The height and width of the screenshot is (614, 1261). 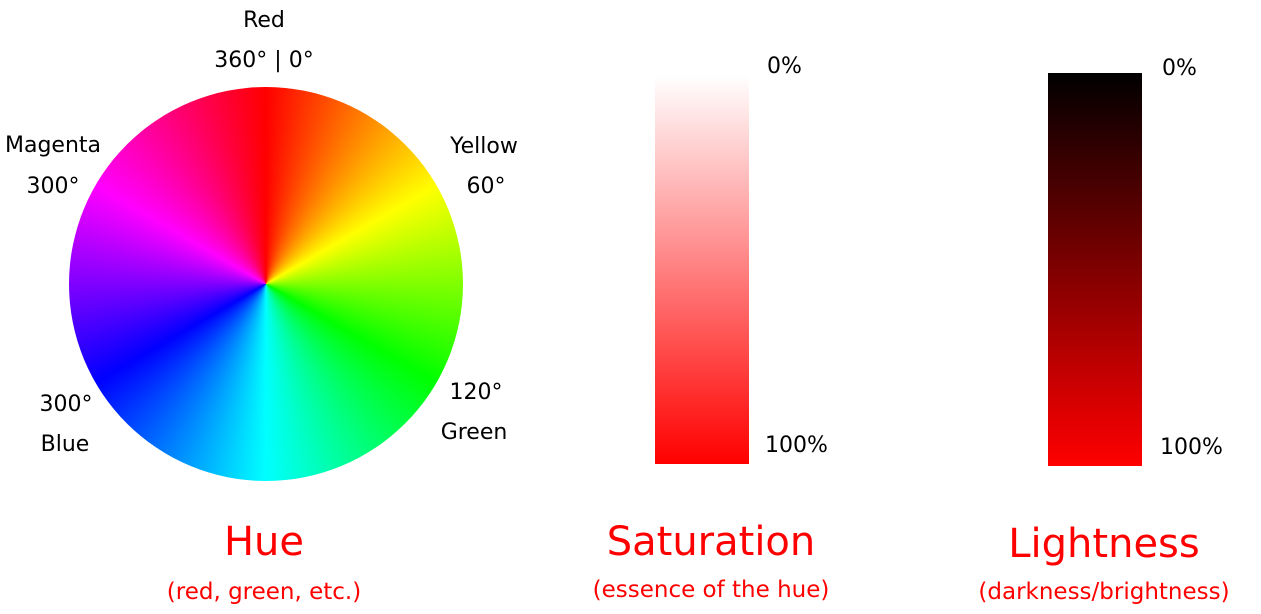 What do you see at coordinates (711, 590) in the screenshot?
I see `saturation-subtitle: (essence of the hue)` at bounding box center [711, 590].